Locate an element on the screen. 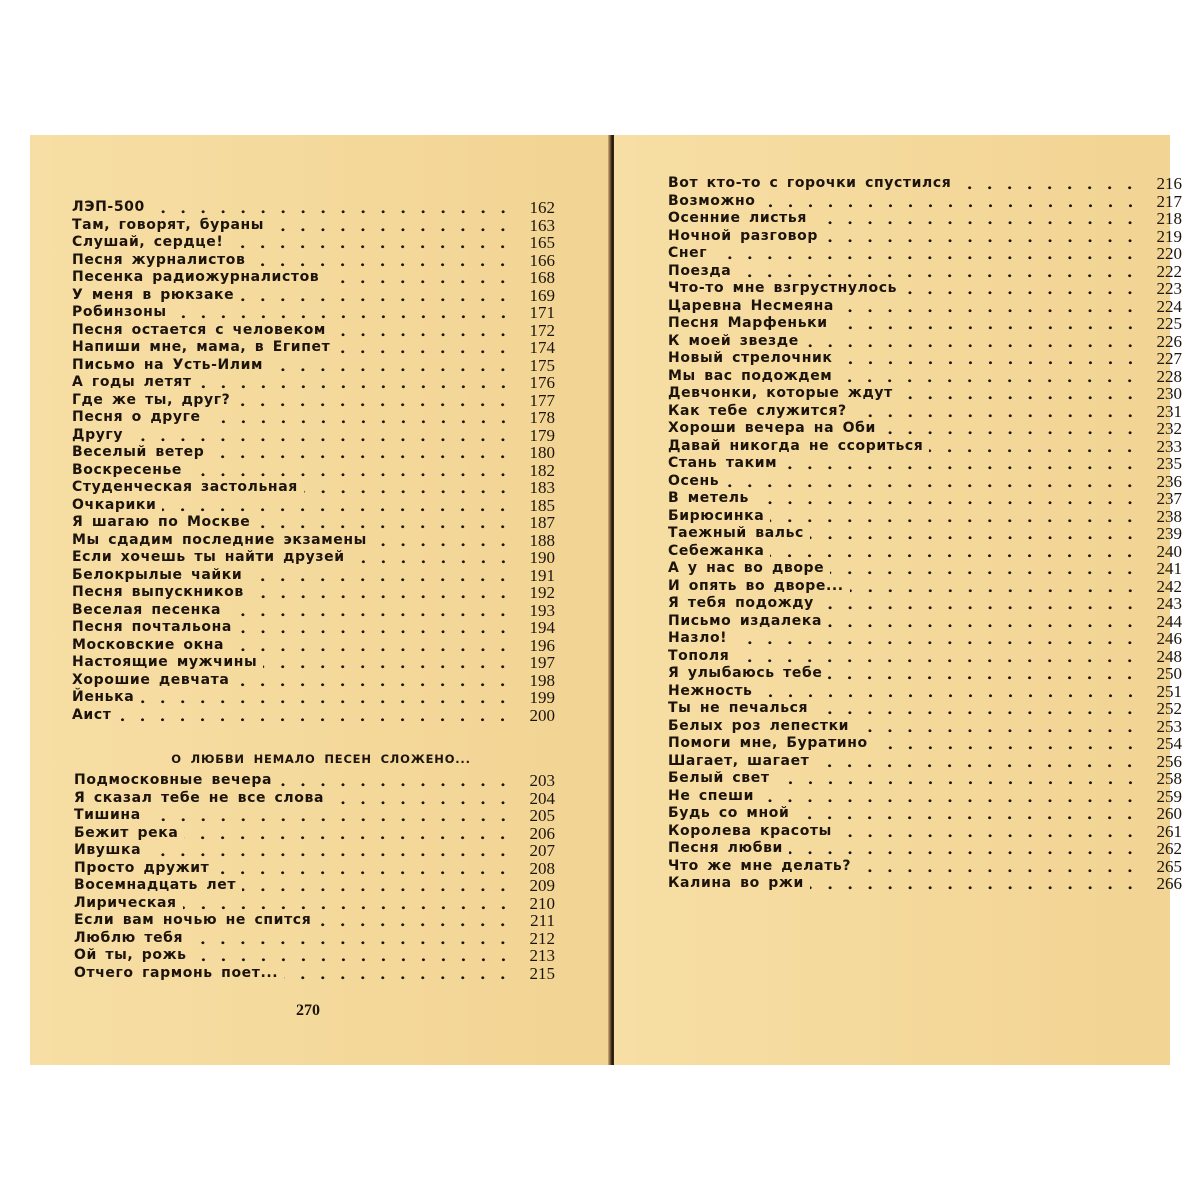 The width and height of the screenshot is (1200, 1200). toc-entry: Царевна Несмеяна 224 is located at coordinates (925, 306).